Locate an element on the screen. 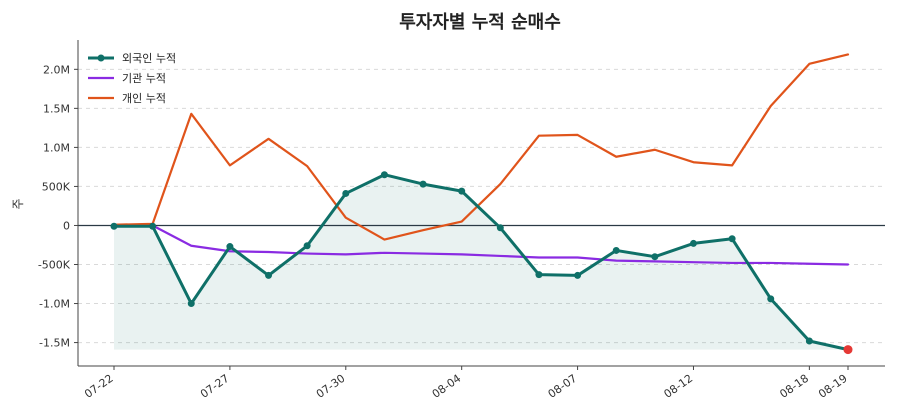 The image size is (900, 420). chart-title: 투자자별 누적 순매수 is located at coordinates (480, 22).